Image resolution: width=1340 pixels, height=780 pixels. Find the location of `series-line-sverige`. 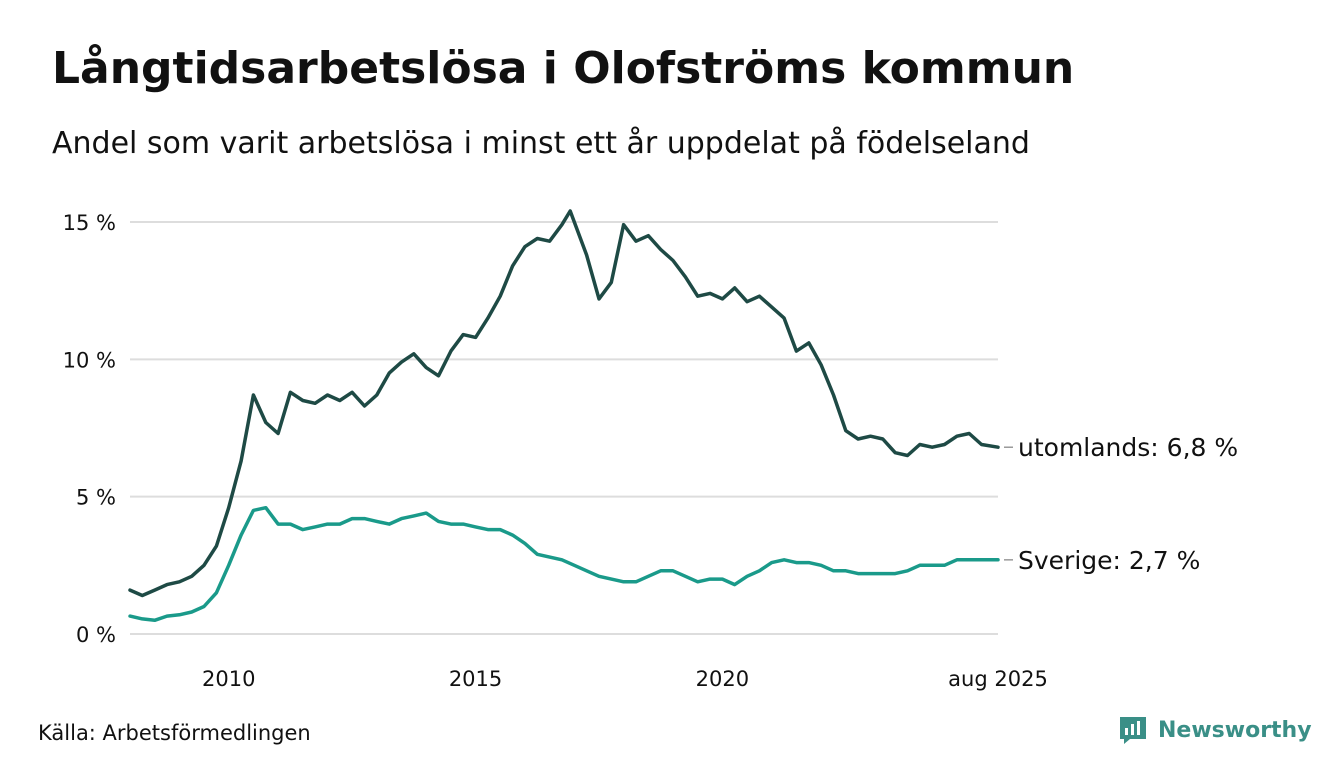

series-line-sverige is located at coordinates (564, 564).